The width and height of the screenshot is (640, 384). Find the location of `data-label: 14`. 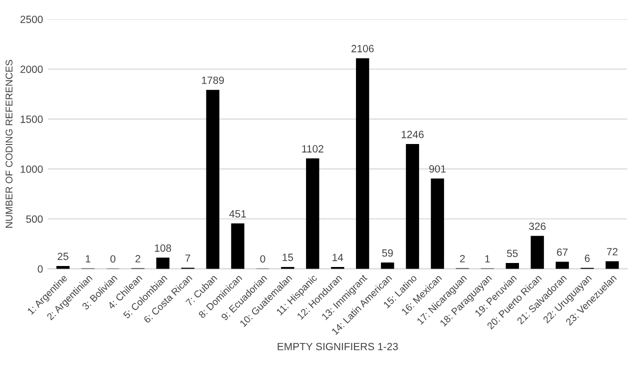

data-label: 14 is located at coordinates (338, 258).